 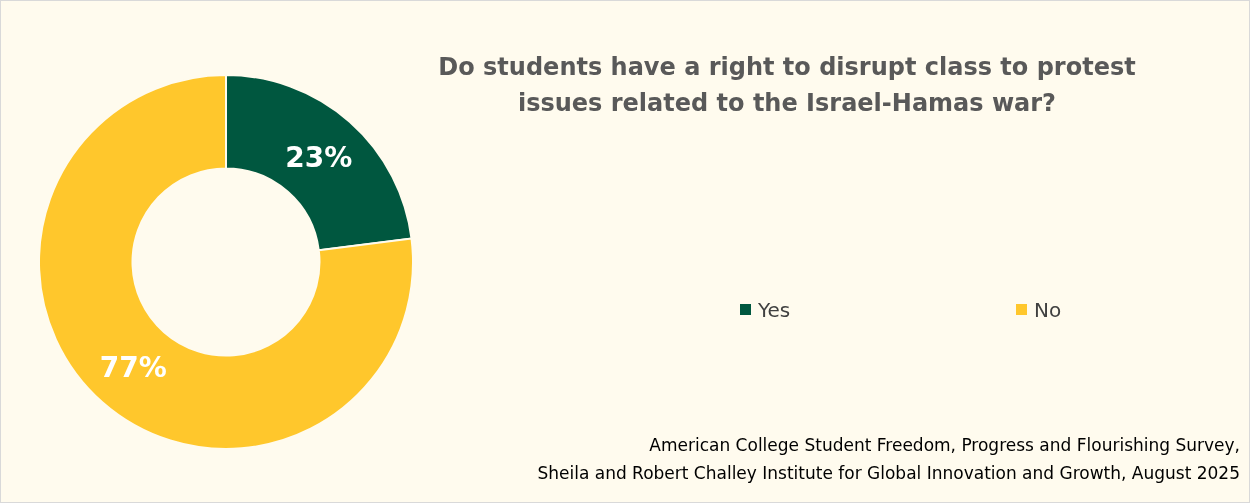 I want to click on data-label: 77%, so click(x=133, y=367).